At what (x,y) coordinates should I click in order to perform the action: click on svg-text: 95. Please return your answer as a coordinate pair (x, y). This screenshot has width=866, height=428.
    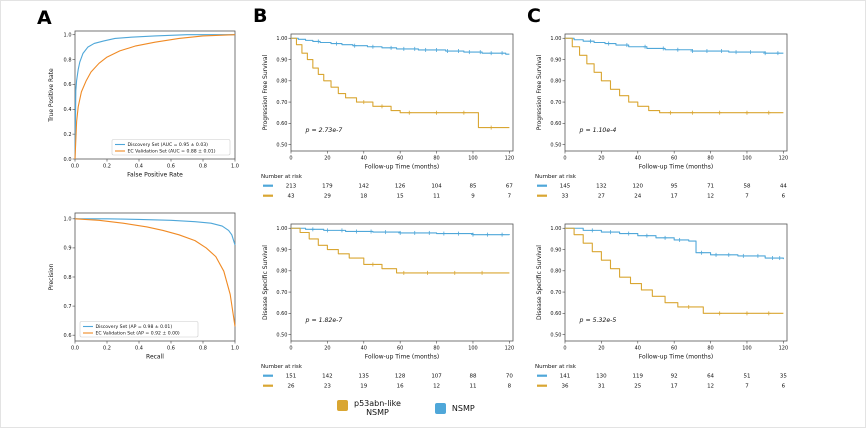
    Looking at the image, I should click on (674, 187).